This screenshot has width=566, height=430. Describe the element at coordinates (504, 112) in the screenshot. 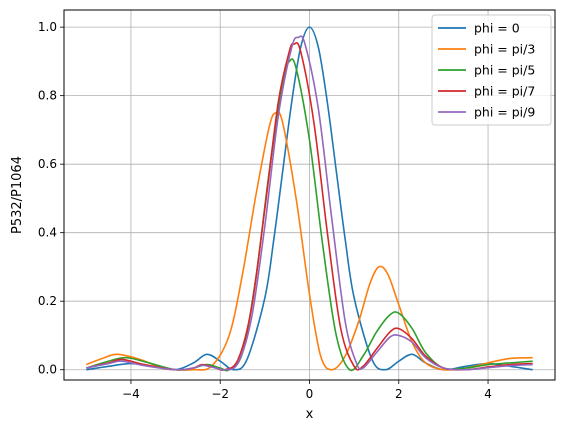

I see `legend-label-4: phi = pi/9` at that location.